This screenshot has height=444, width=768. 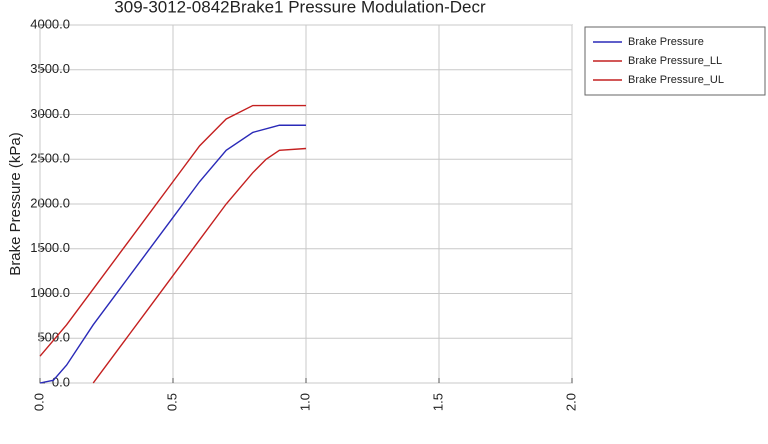 What do you see at coordinates (61, 381) in the screenshot?
I see `y-tick-label: 0.0` at bounding box center [61, 381].